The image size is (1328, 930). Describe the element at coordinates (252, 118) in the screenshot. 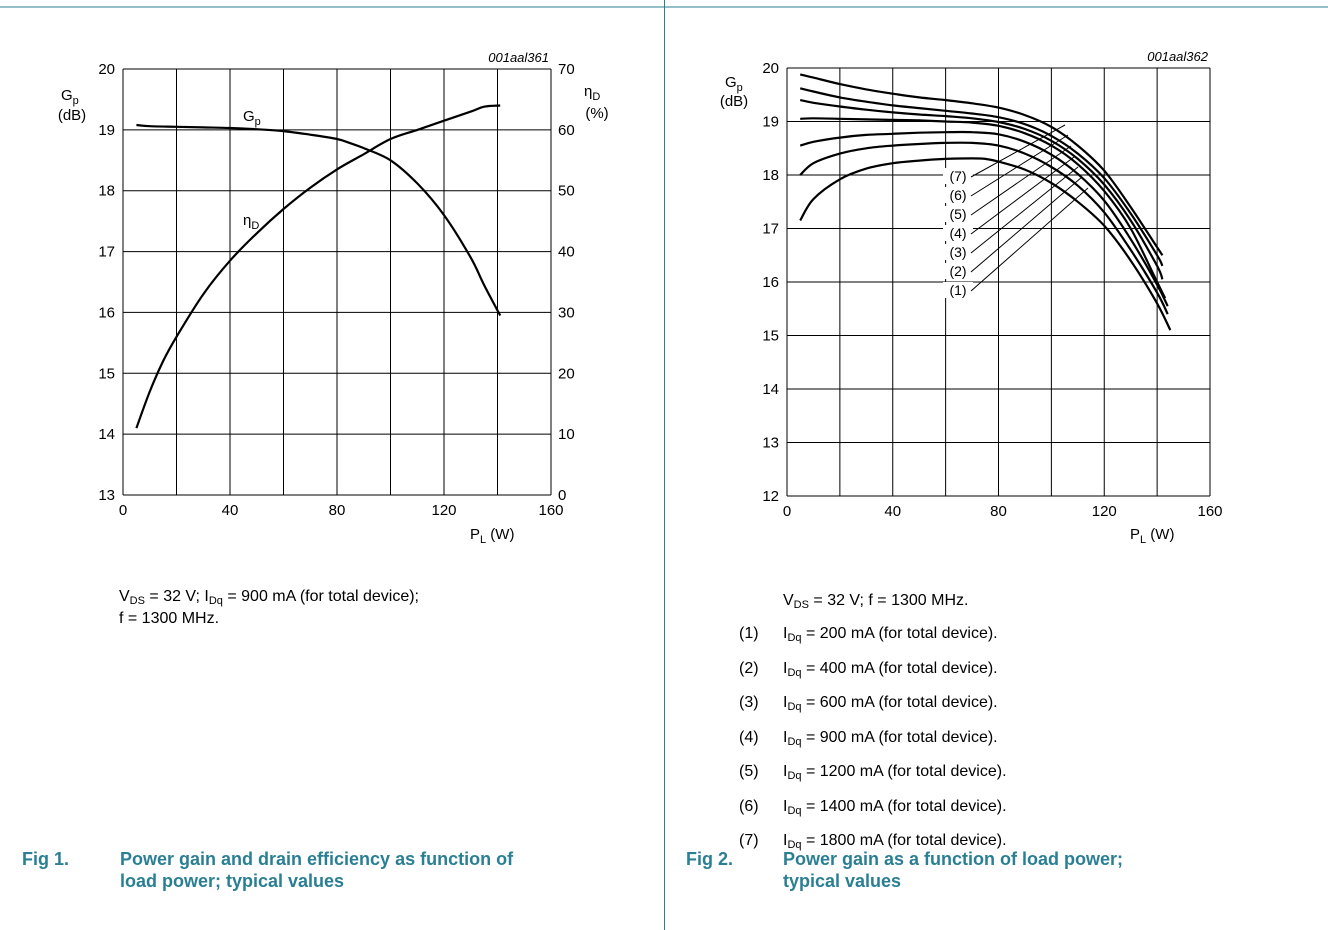

I see `chart1-series-label-gp: Gp` at that location.